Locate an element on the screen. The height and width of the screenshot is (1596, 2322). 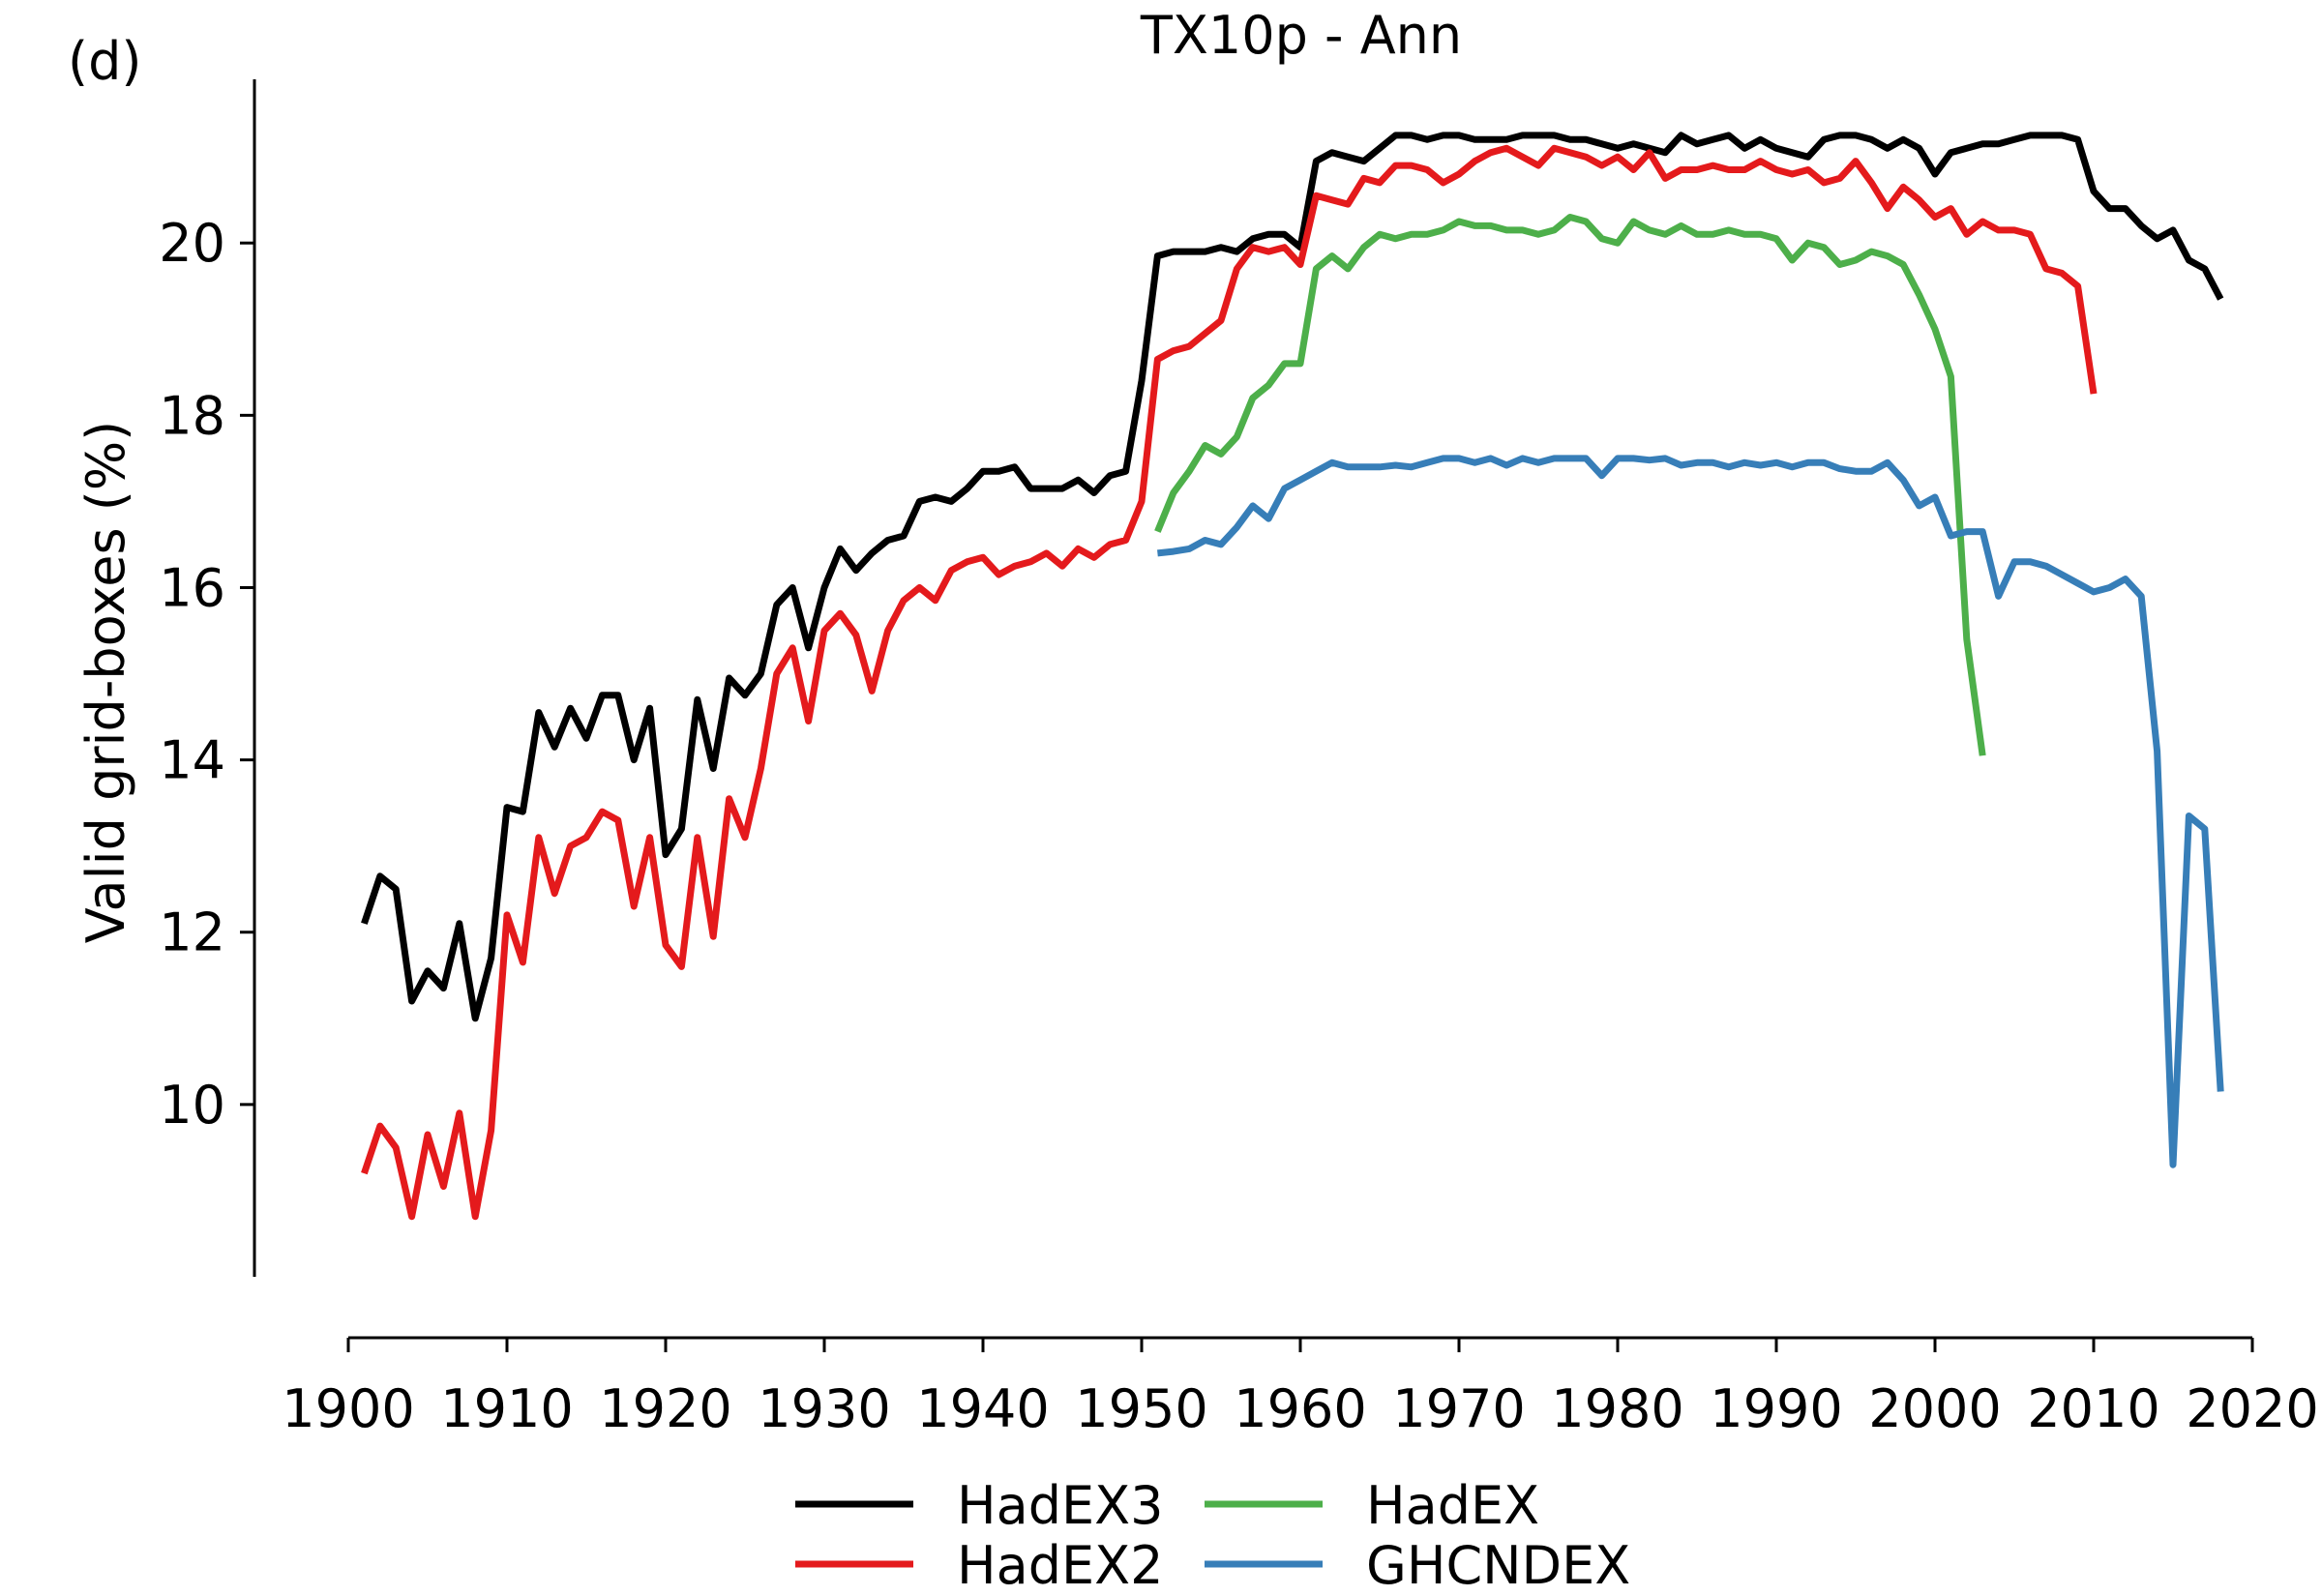
y-tick-label: 16 is located at coordinates (192, 587).